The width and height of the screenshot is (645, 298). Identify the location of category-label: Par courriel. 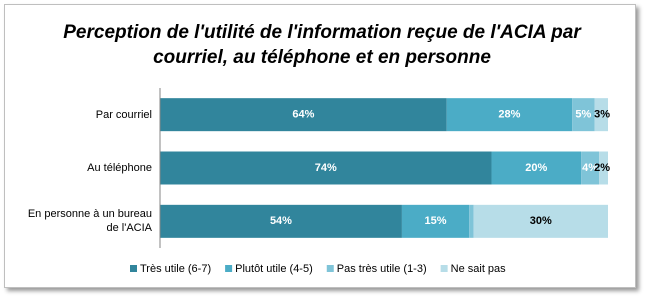
(123, 114).